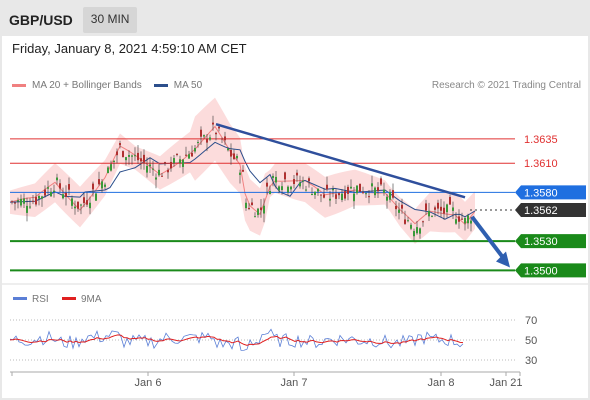 The height and width of the screenshot is (400, 590). What do you see at coordinates (531, 341) in the screenshot?
I see `rsi-tick-label: 50` at bounding box center [531, 341].